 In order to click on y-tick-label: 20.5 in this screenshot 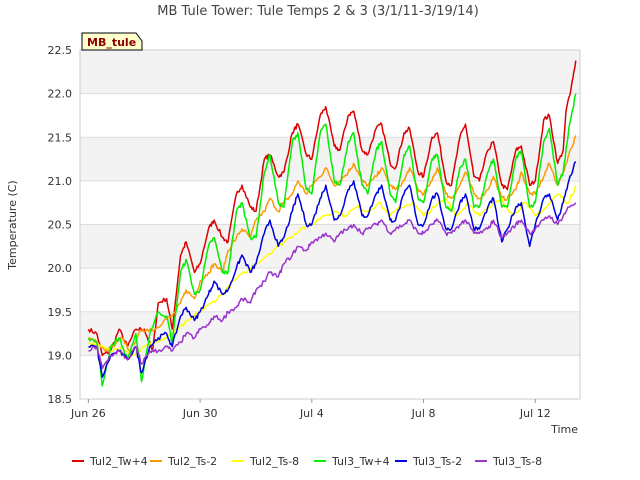, I will do `click(60, 225)`.